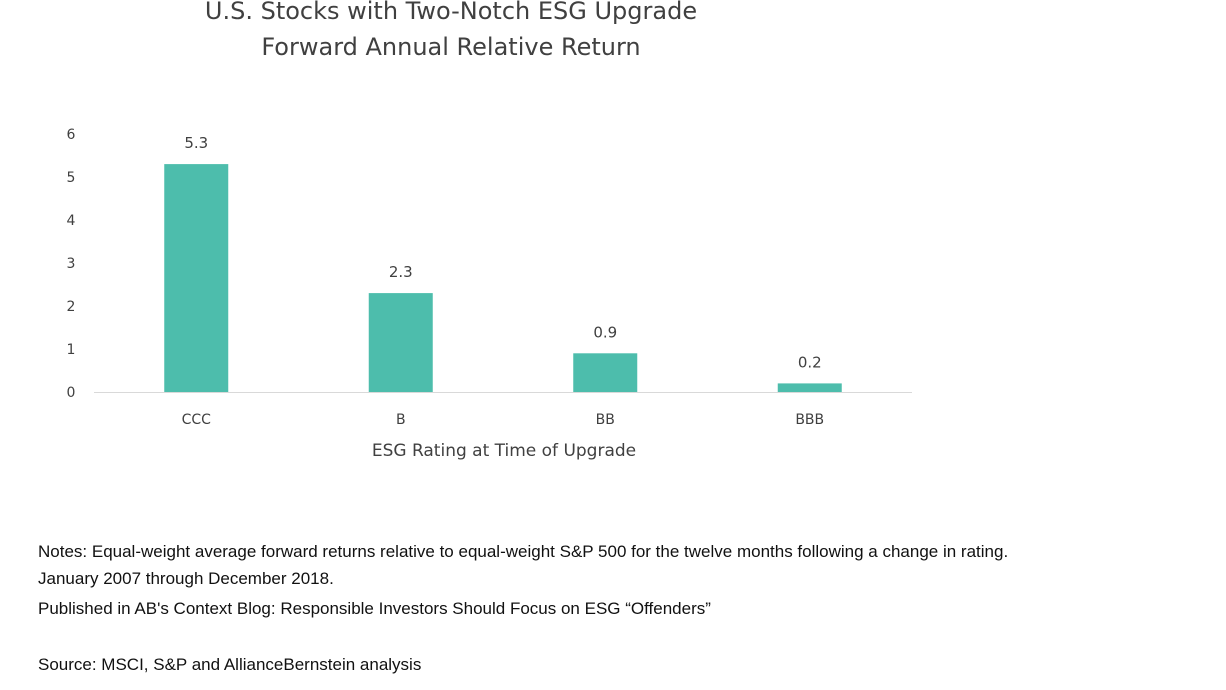 The width and height of the screenshot is (1226, 690). What do you see at coordinates (186, 578) in the screenshot?
I see `notes-line-2: January 2007 through December 2018.` at bounding box center [186, 578].